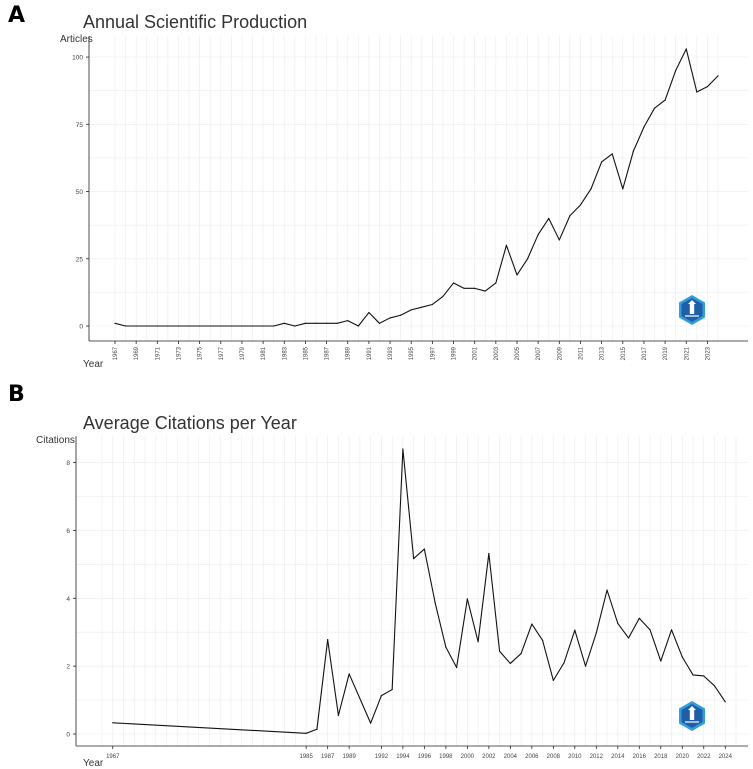  What do you see at coordinates (179, 353) in the screenshot?
I see `chart-a-xtick-label: 1973` at bounding box center [179, 353].